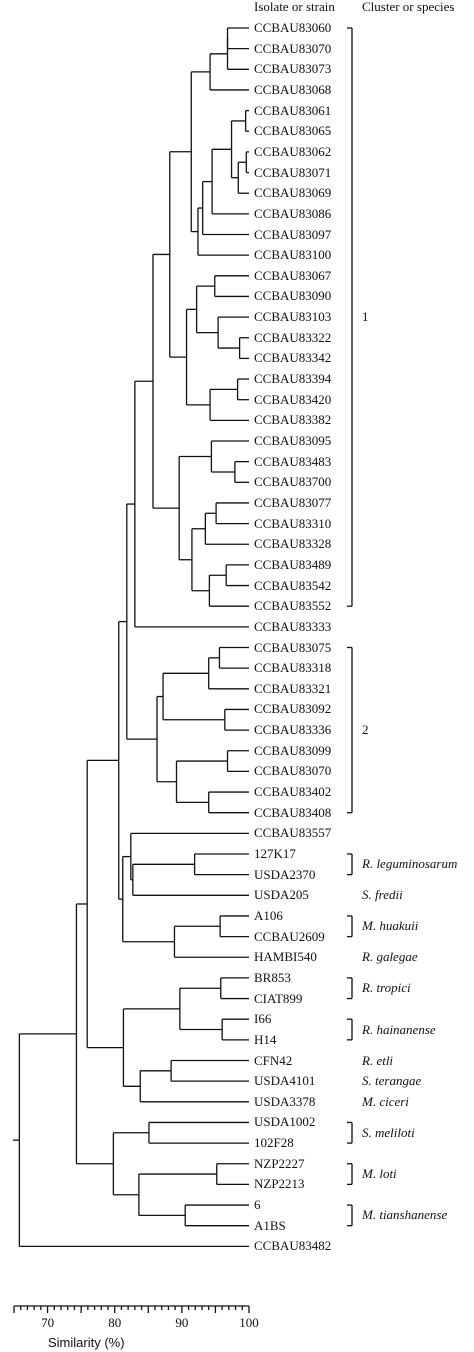 The image size is (474, 1352). What do you see at coordinates (48, 1322) in the screenshot?
I see `axis-tick-label: 70` at bounding box center [48, 1322].